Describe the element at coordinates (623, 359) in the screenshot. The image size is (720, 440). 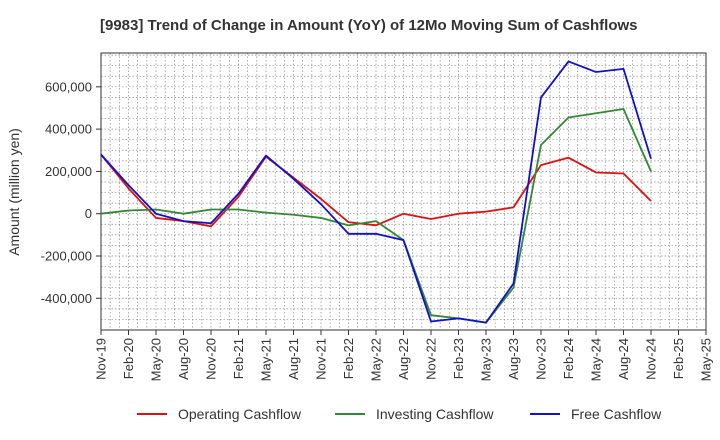
I see `x-tick-label: Aug-24` at that location.